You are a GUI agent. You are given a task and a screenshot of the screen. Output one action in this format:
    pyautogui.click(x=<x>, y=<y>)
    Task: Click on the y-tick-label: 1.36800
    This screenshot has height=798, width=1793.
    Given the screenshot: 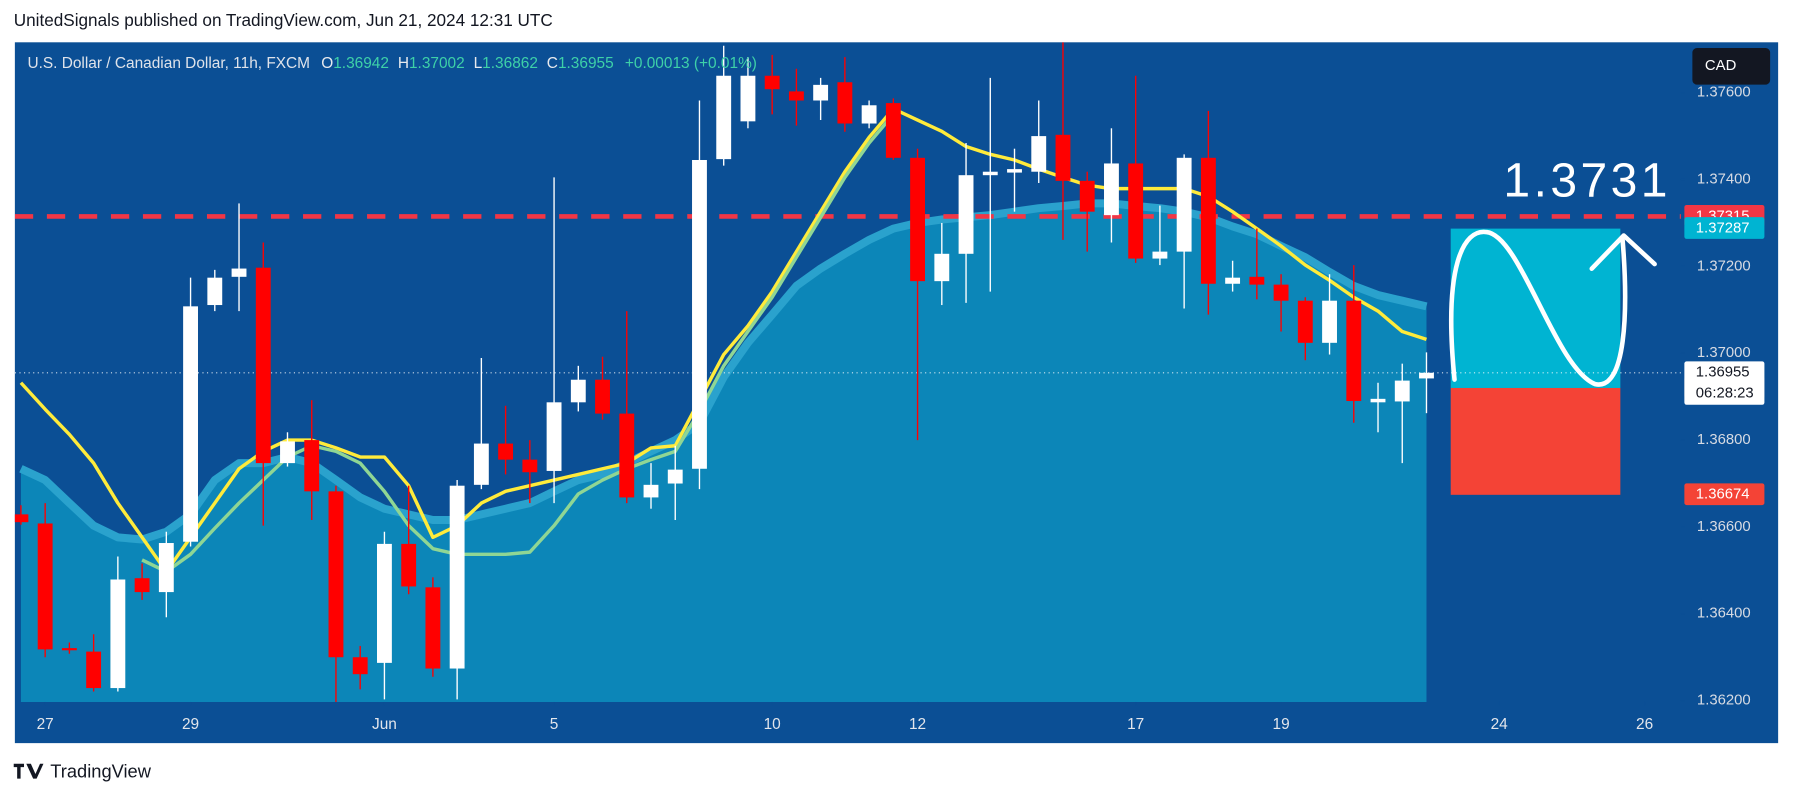 What is the action you would take?
    pyautogui.click(x=1724, y=440)
    